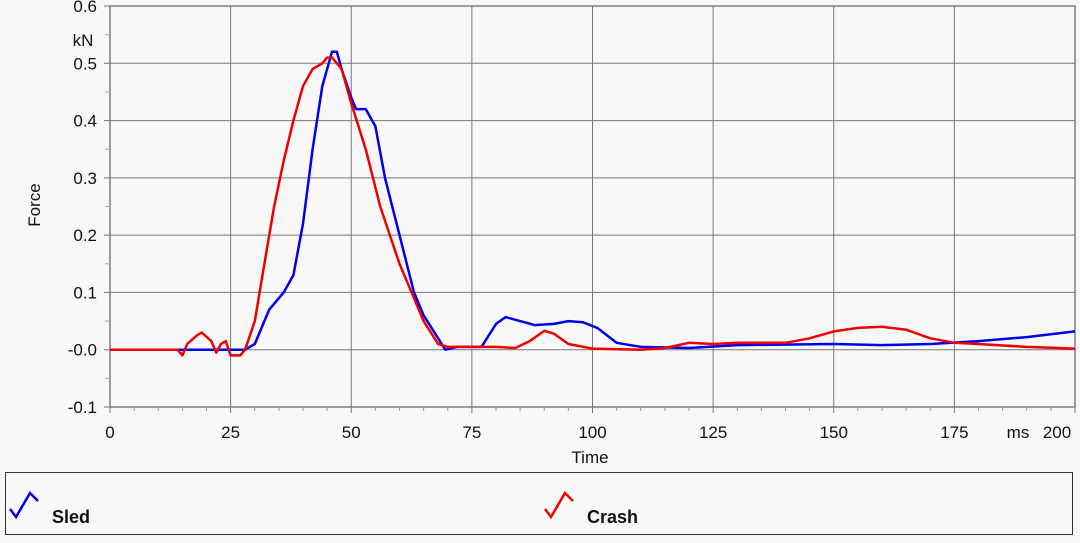 This screenshot has height=543, width=1080. What do you see at coordinates (471, 432) in the screenshot?
I see `x-tick-label: 75` at bounding box center [471, 432].